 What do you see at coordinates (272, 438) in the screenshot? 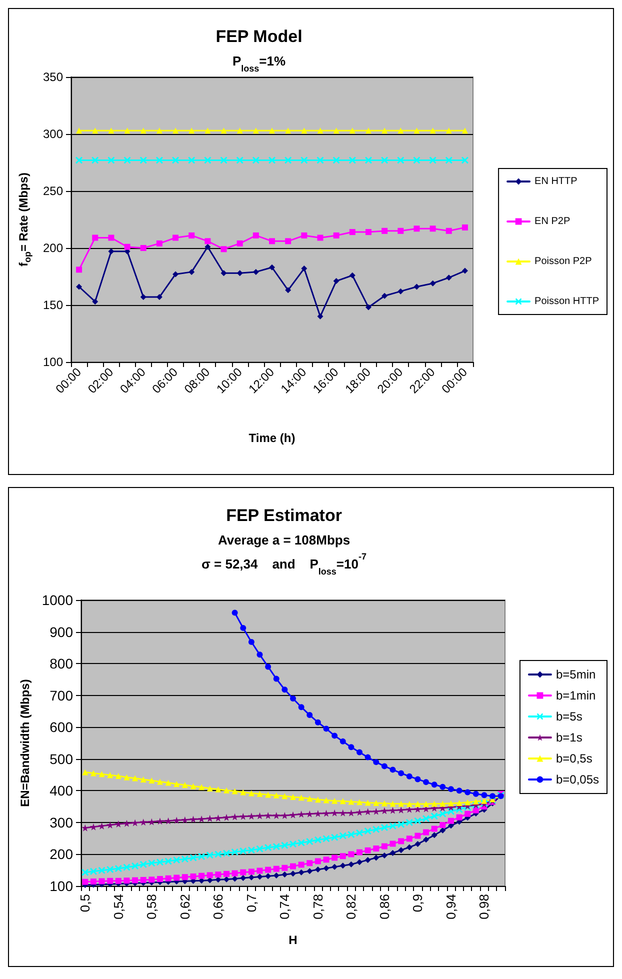
I see `x-axis-title: Time (h)` at bounding box center [272, 438].